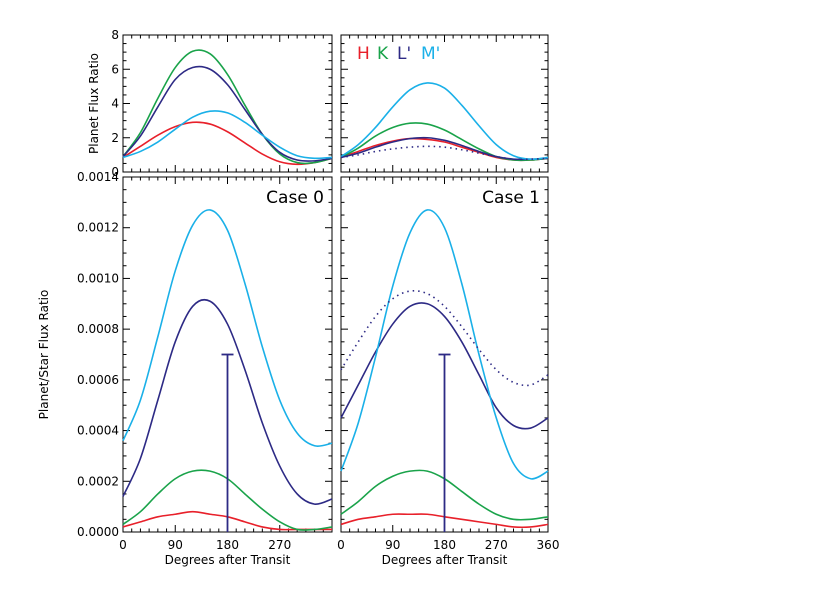  I want to click on y-tick-label: 0.0000, so click(98, 532).